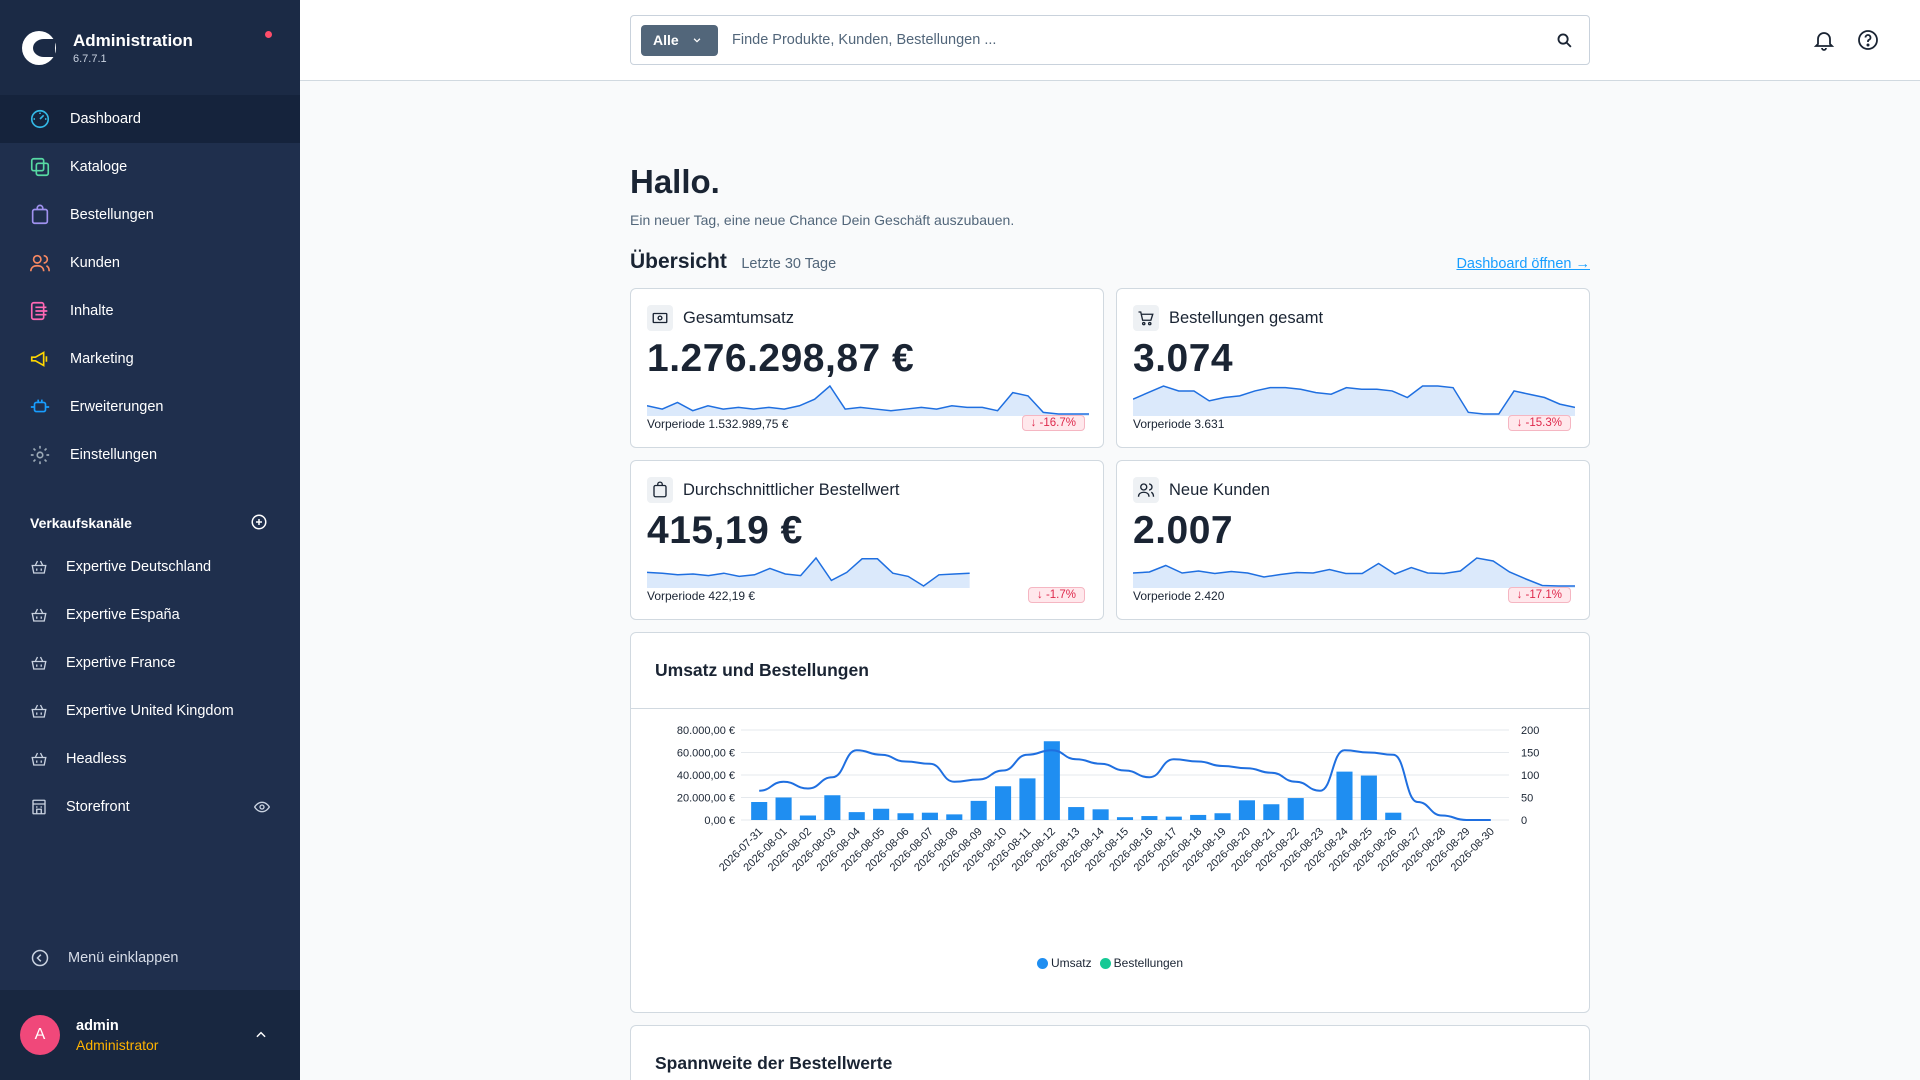  What do you see at coordinates (706, 776) in the screenshot?
I see `y-tick-left: 40.000,00 €` at bounding box center [706, 776].